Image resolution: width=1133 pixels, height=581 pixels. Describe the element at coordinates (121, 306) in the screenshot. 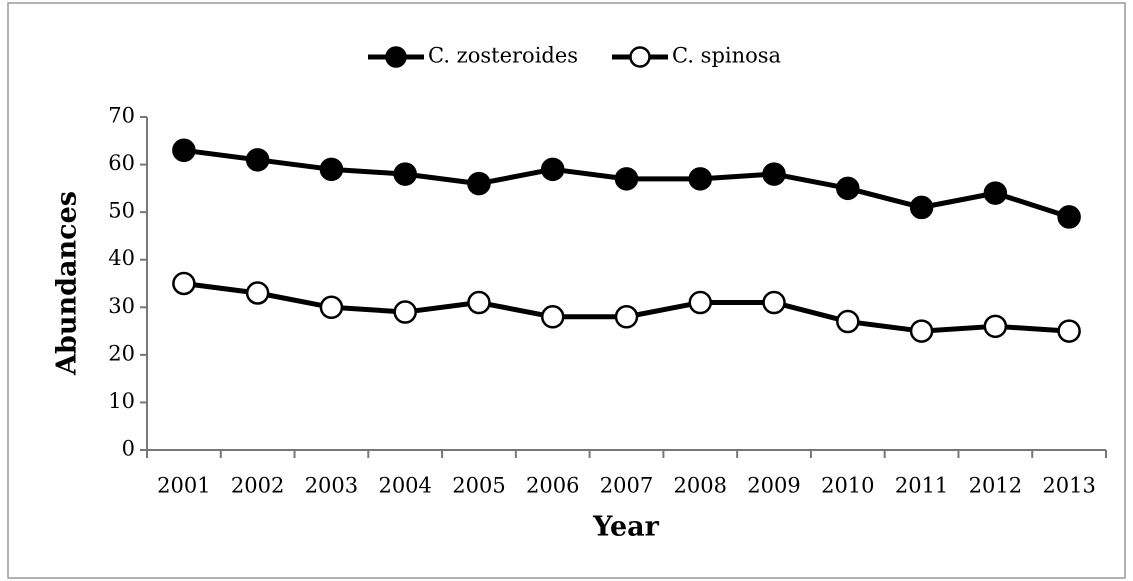

I see `y-tick-label: 30` at that location.